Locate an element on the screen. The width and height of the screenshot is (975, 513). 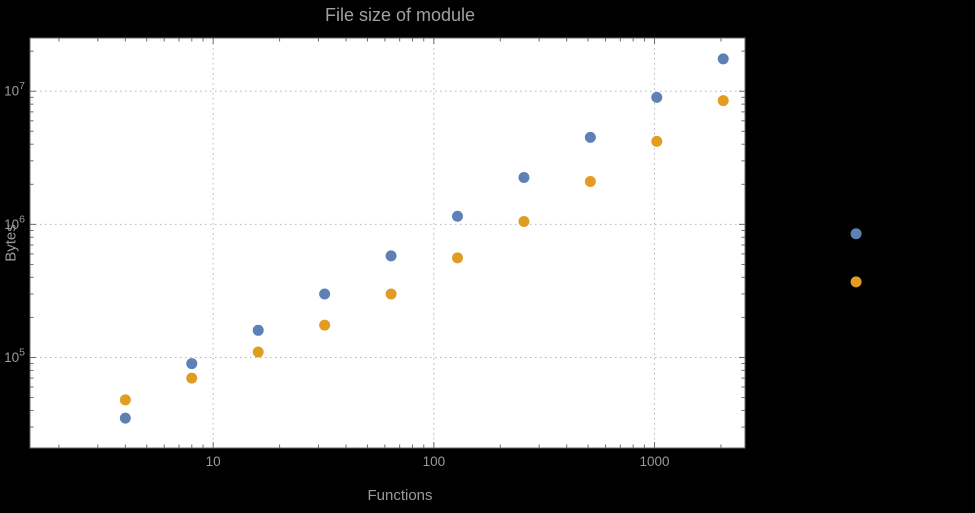
y-tick-label: 10⁵ is located at coordinates (14, 355).